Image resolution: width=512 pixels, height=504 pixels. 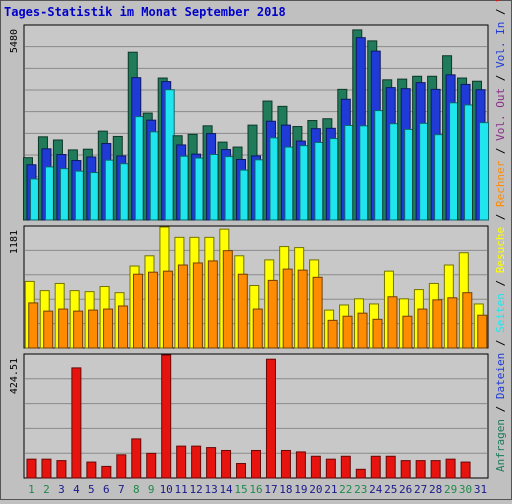 What do you see at coordinates (500, 45) in the screenshot?
I see `legend-vol-in: Vol. In` at bounding box center [500, 45].